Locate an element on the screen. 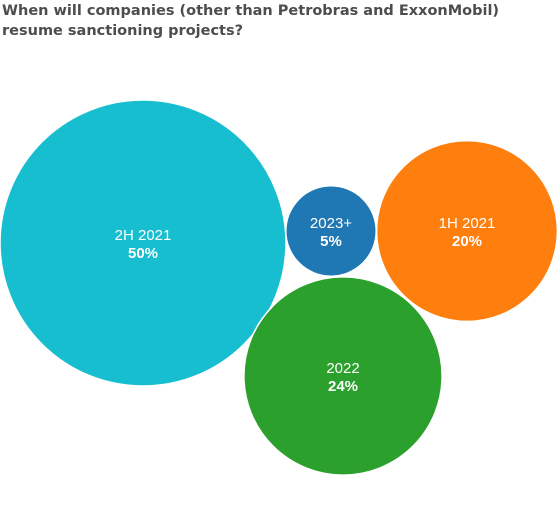 Image resolution: width=558 pixels, height=531 pixels. bubble-label-2023: 2023+ is located at coordinates (331, 223).